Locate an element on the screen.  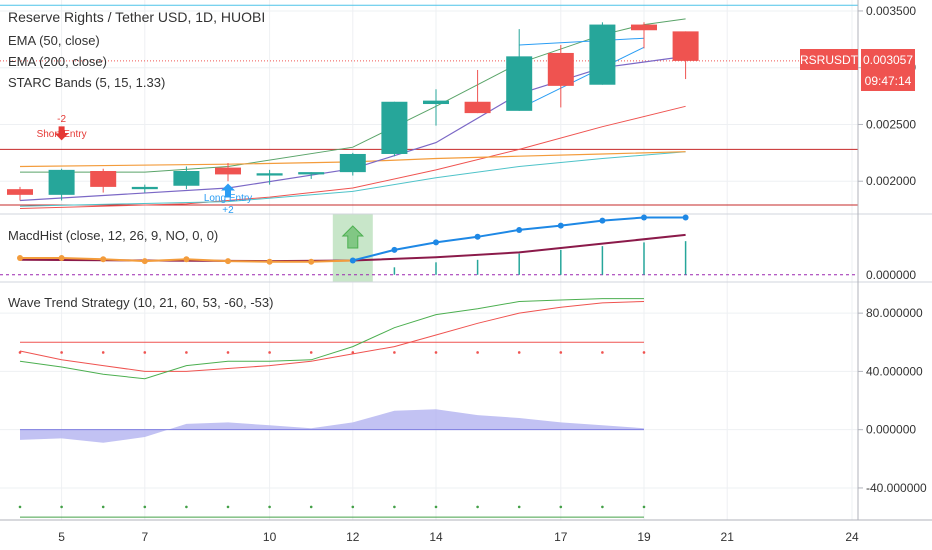
wave-diff-area is located at coordinates (332, 426).